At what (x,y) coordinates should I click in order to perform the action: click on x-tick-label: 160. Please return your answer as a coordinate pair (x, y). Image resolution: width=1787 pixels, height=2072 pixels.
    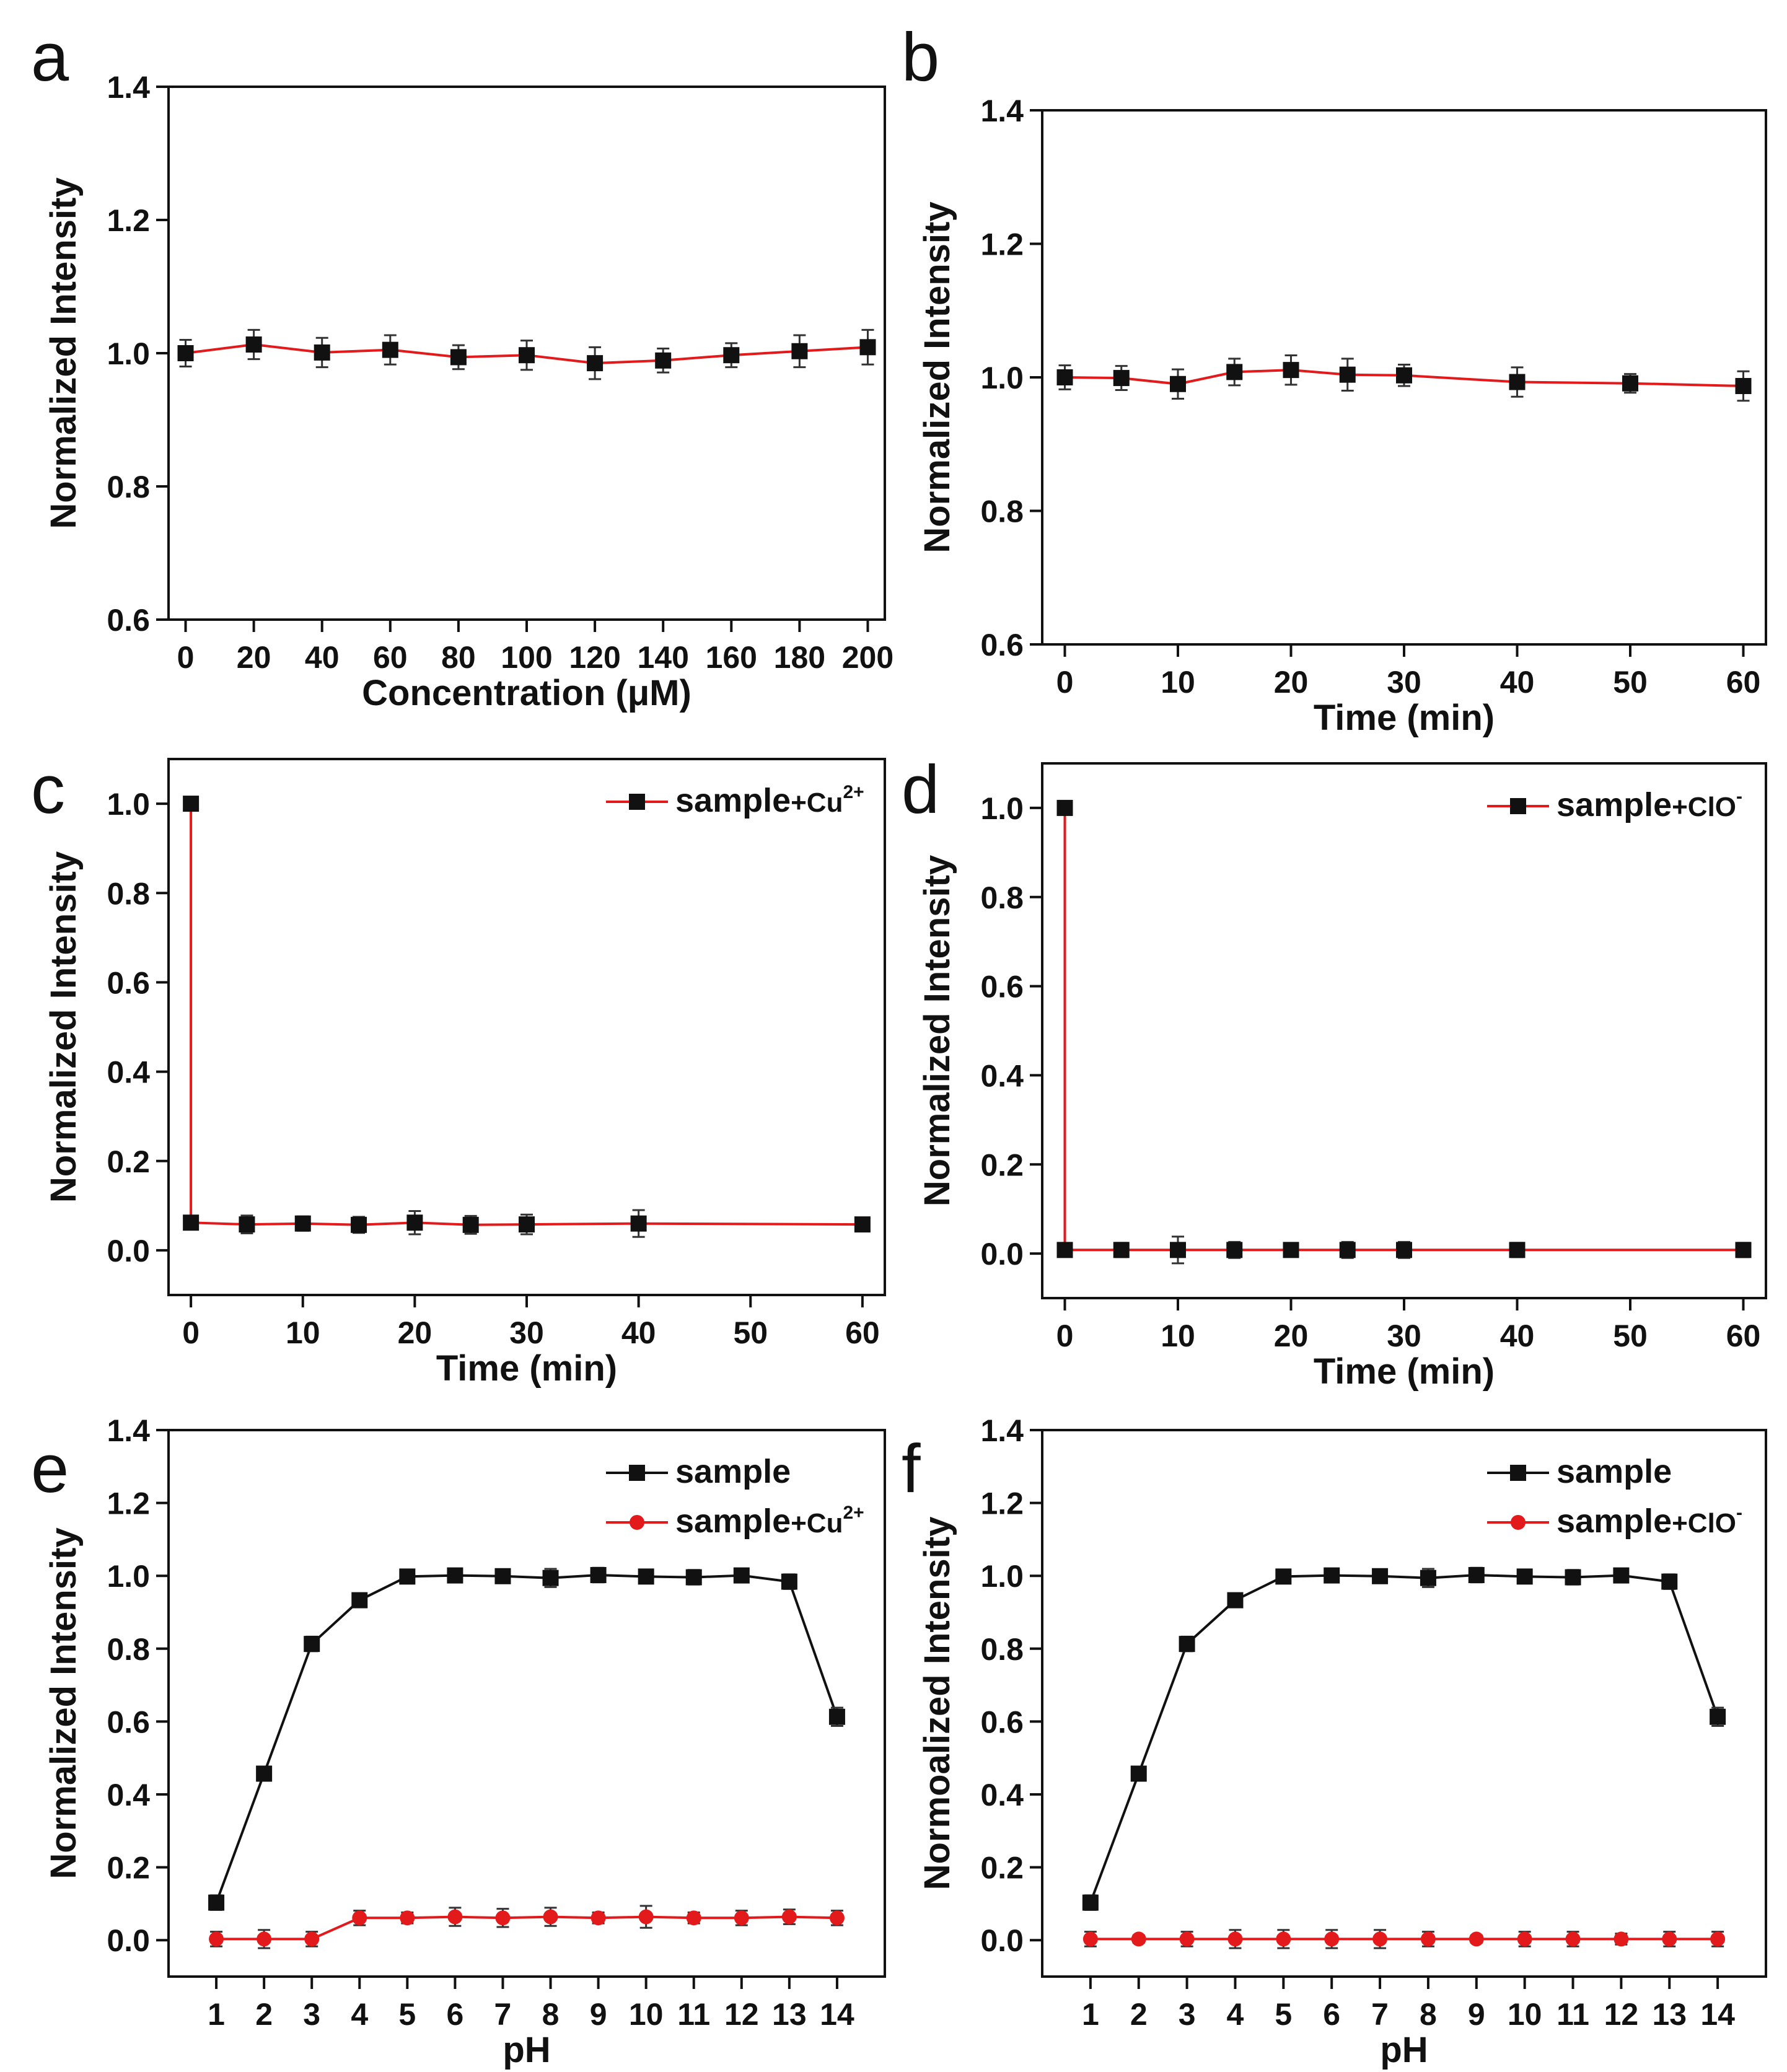
    Looking at the image, I should click on (731, 657).